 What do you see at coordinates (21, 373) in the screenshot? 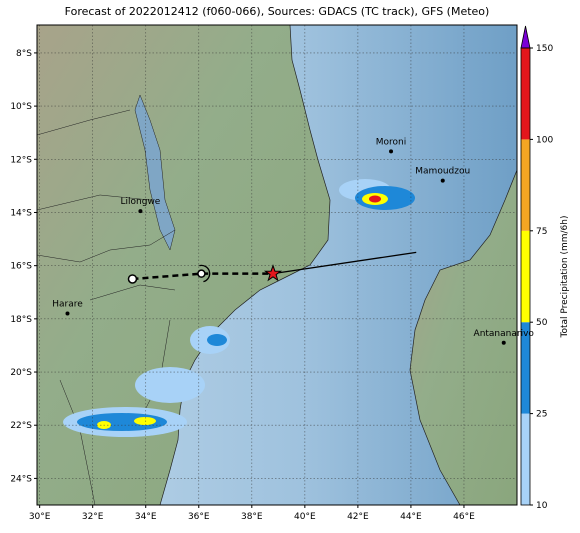
I see `y-tick-label: 20°S` at bounding box center [21, 373].